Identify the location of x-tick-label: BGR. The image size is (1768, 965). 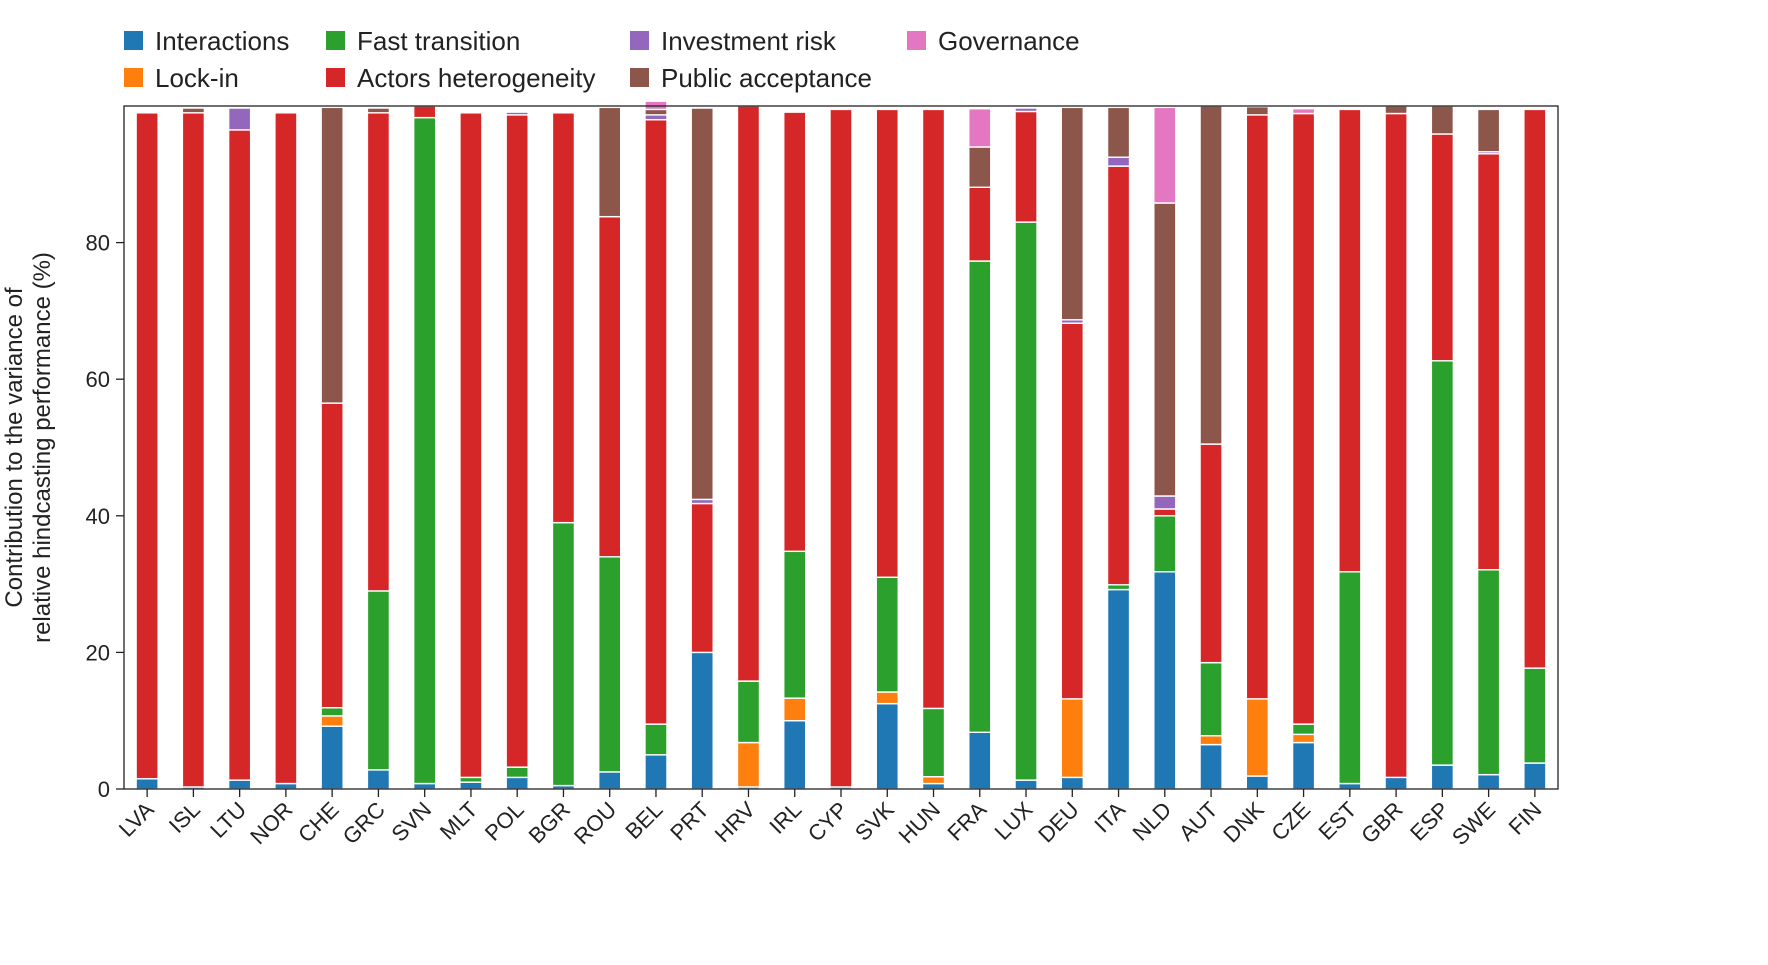
(549, 822).